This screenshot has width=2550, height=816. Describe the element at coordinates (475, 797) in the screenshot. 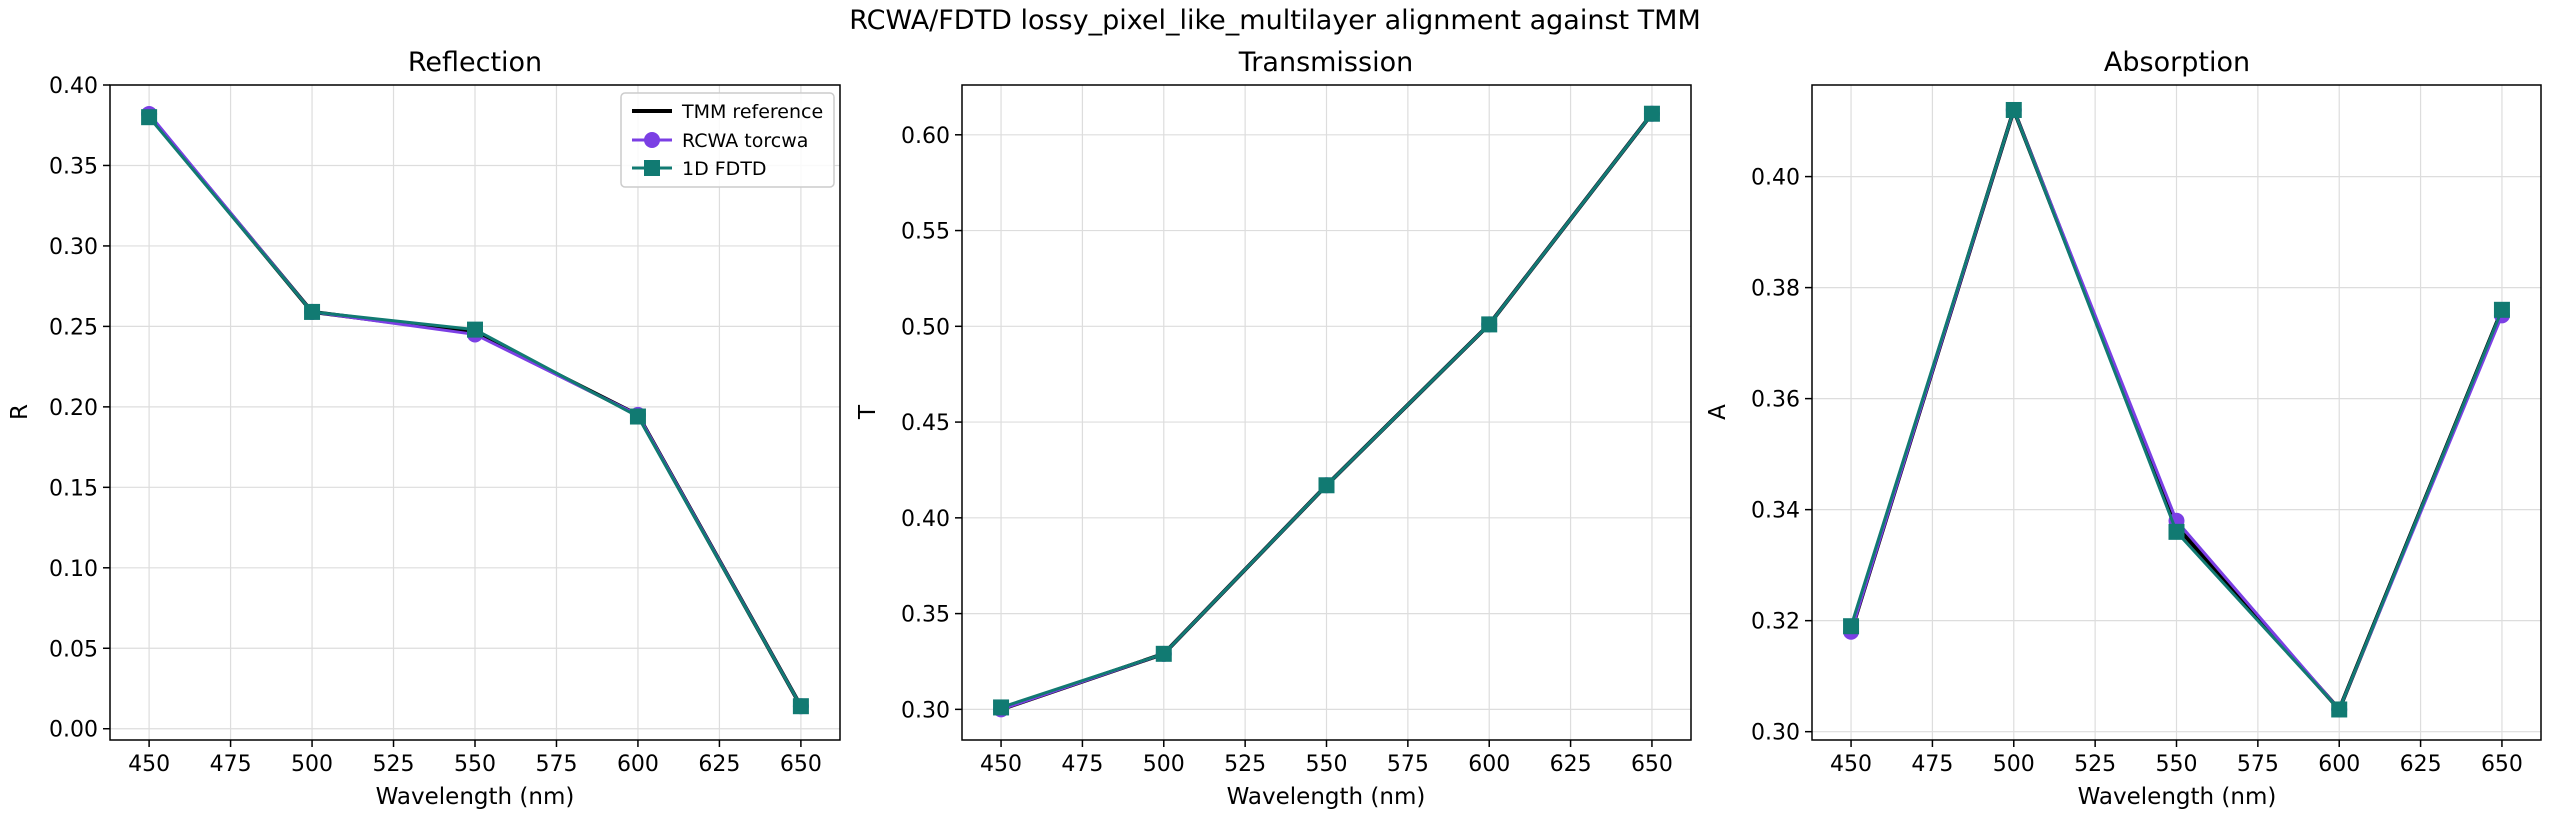

I see `x-axis-label-reflection: Wavelength (nm)` at that location.